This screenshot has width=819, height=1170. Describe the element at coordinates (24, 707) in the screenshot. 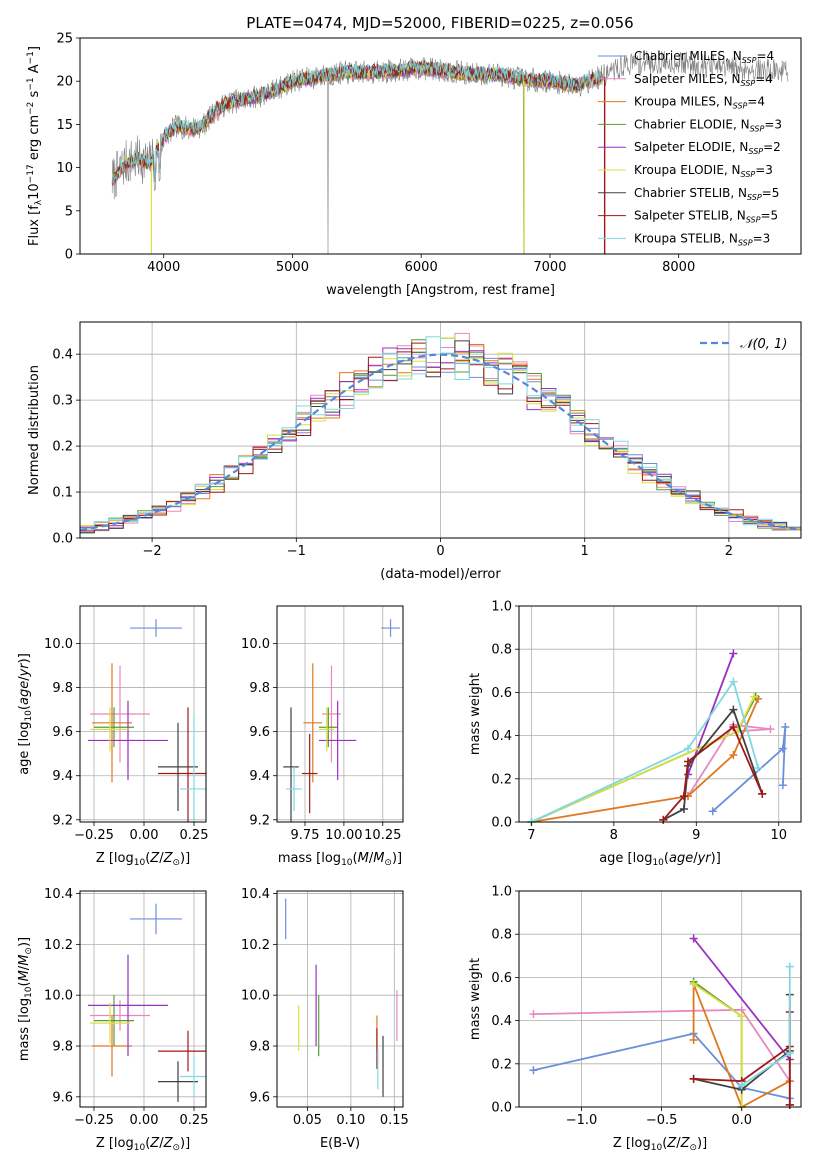

I see `age-vs-z-y-label-part: (` at that location.